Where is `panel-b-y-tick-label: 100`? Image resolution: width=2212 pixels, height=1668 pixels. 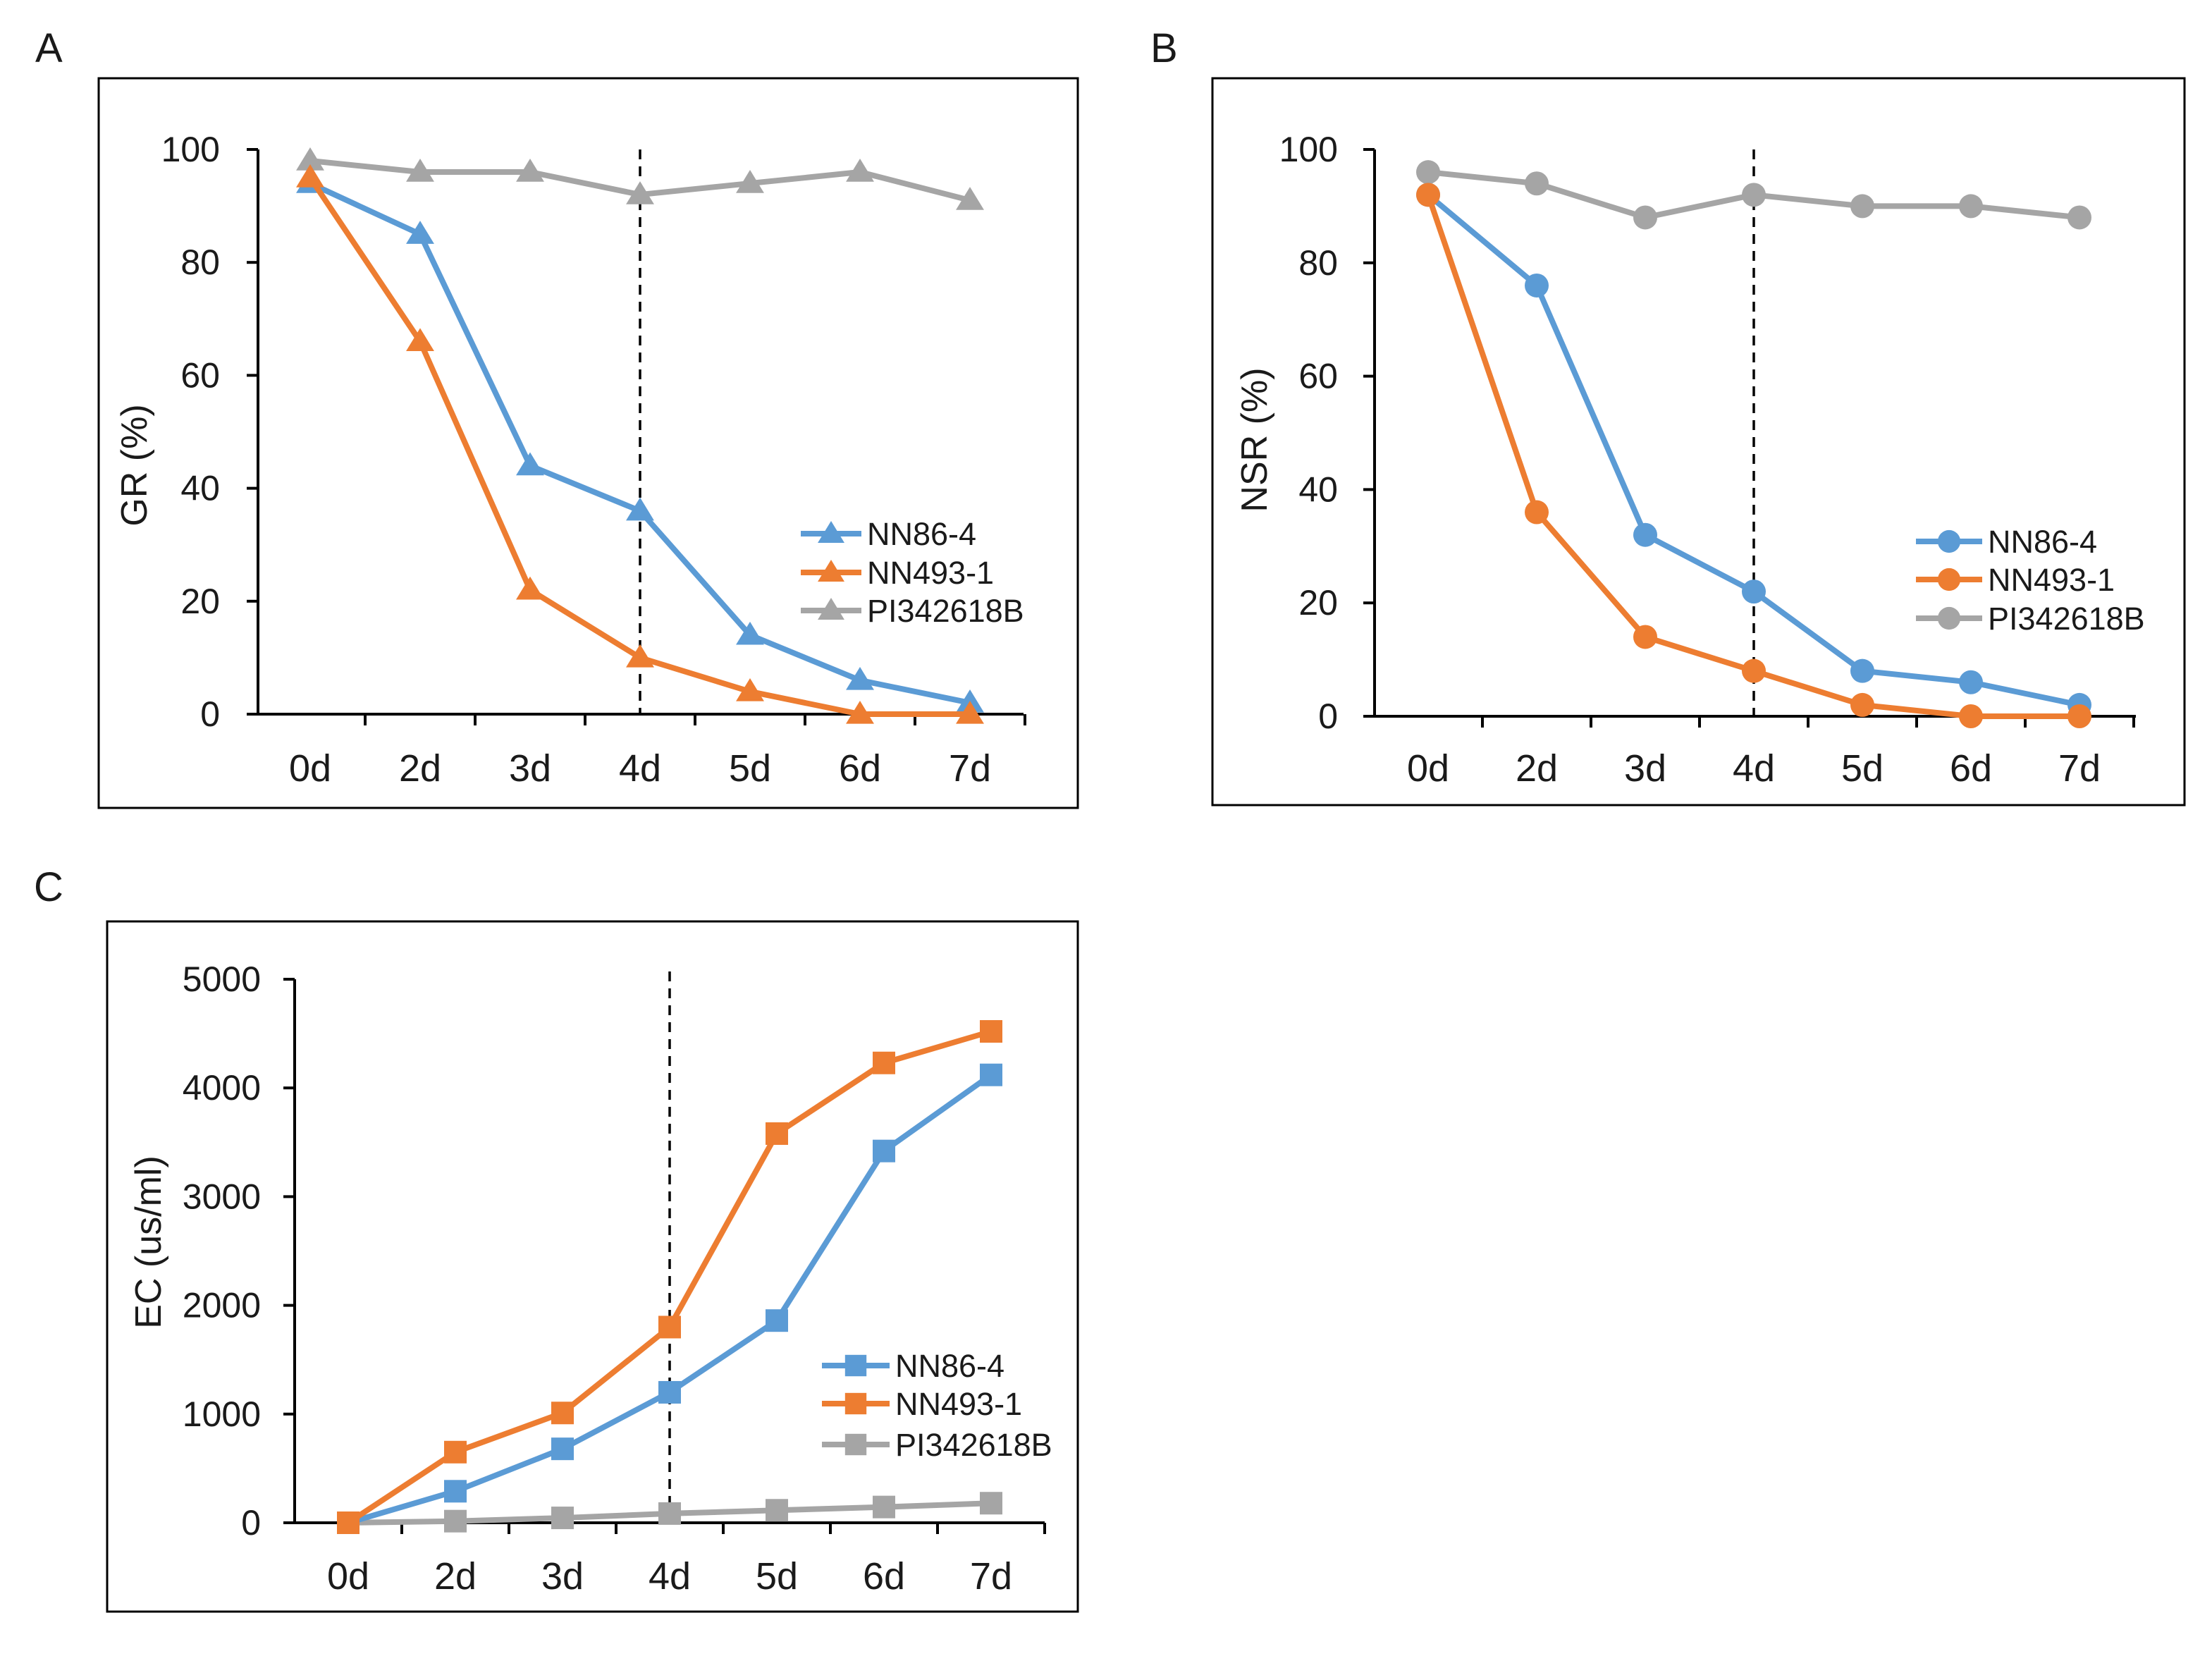 panel-b-y-tick-label: 100 is located at coordinates (1308, 150).